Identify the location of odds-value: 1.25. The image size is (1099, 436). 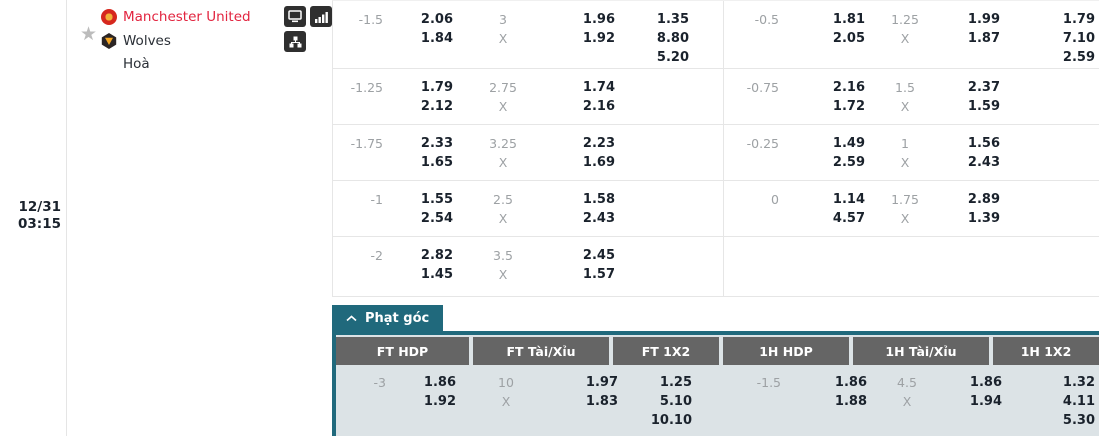
(675, 382).